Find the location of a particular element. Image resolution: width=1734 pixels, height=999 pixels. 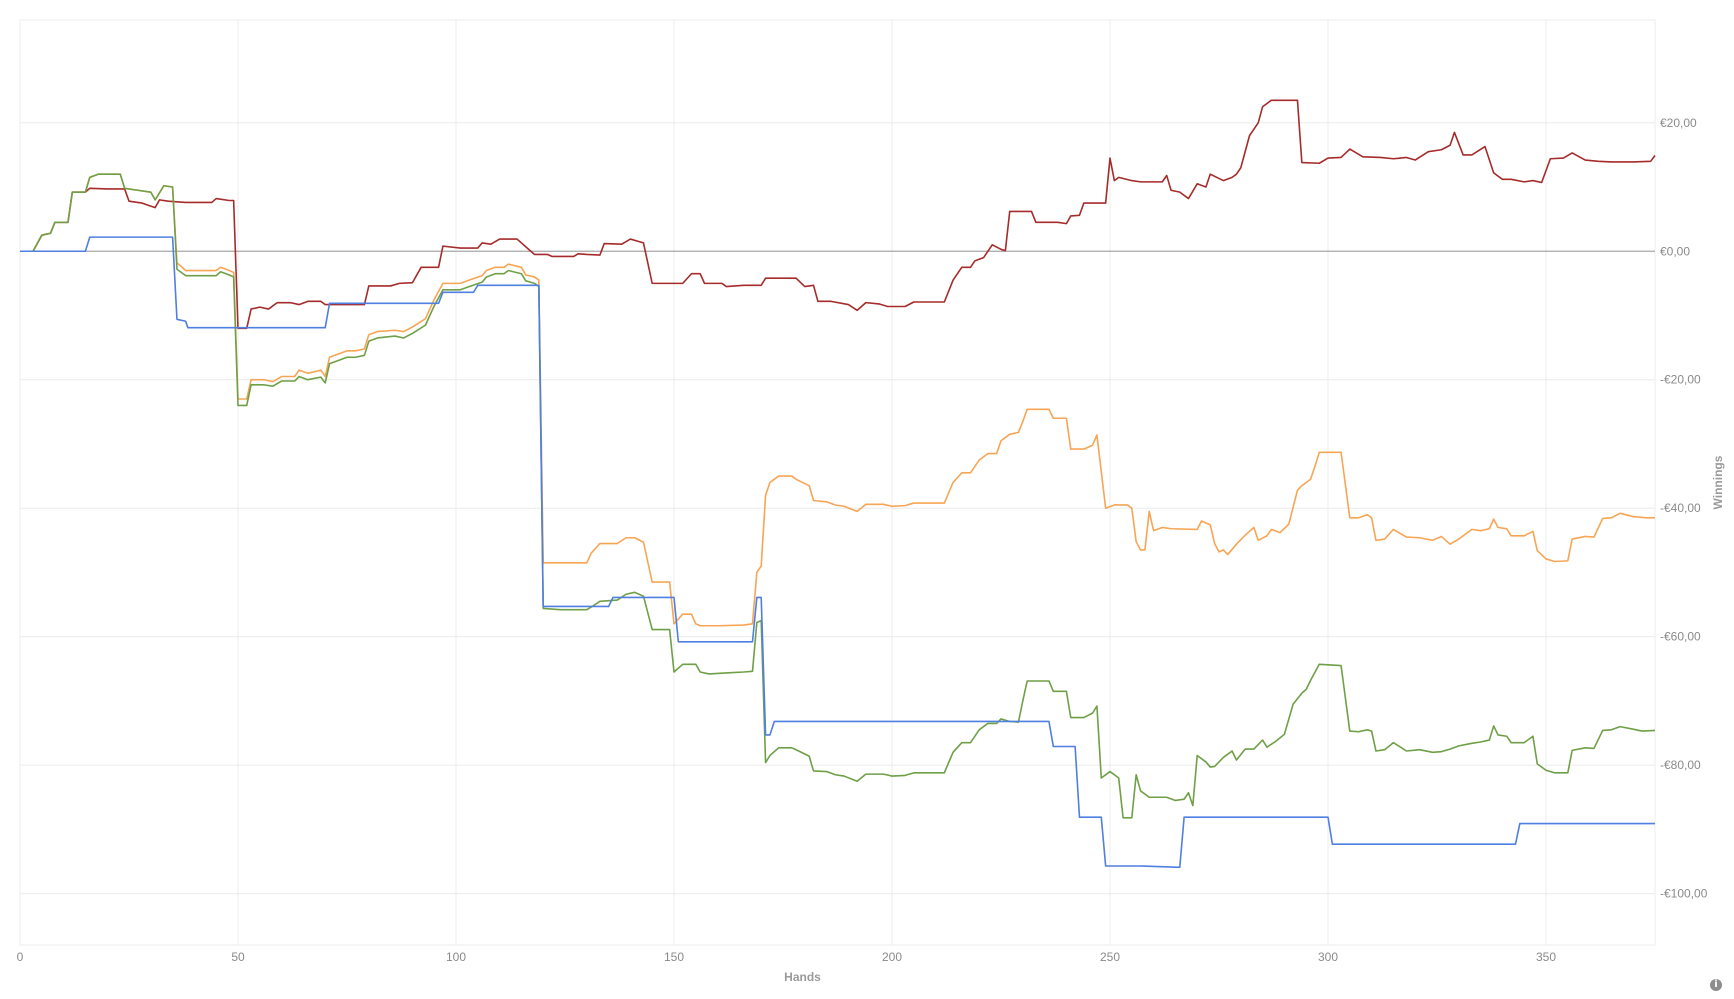

x-tick-label: 50 is located at coordinates (238, 957).